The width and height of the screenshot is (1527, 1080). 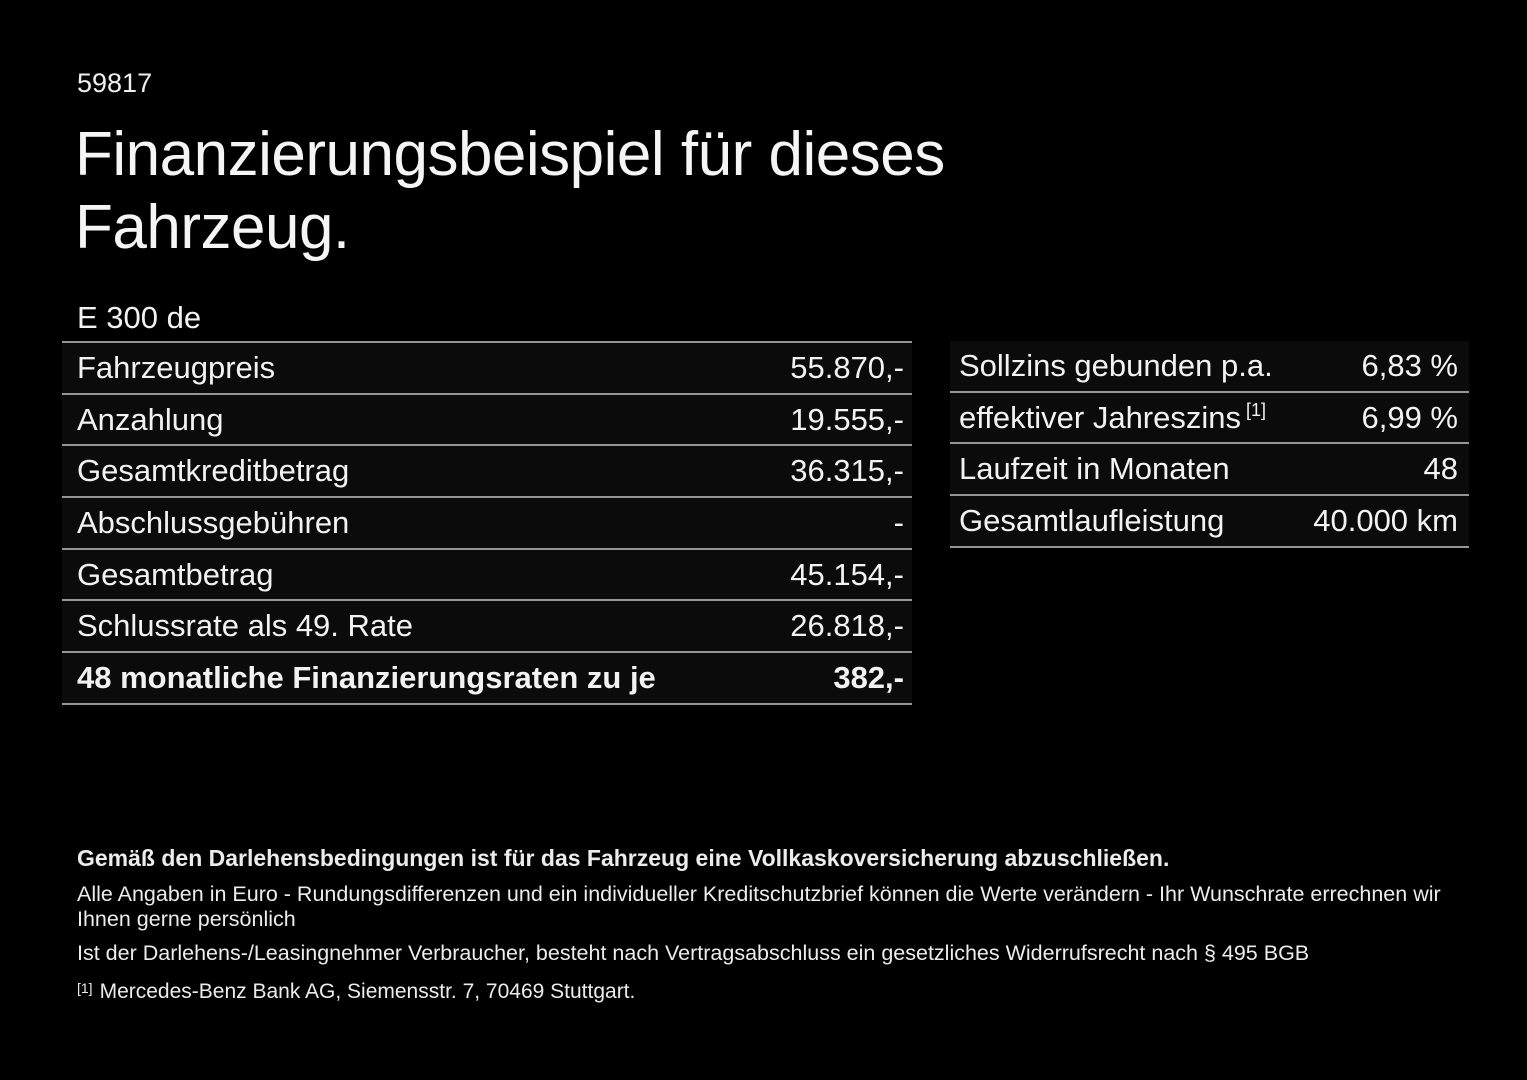 I want to click on row-label: Anzahlung, so click(x=150, y=419).